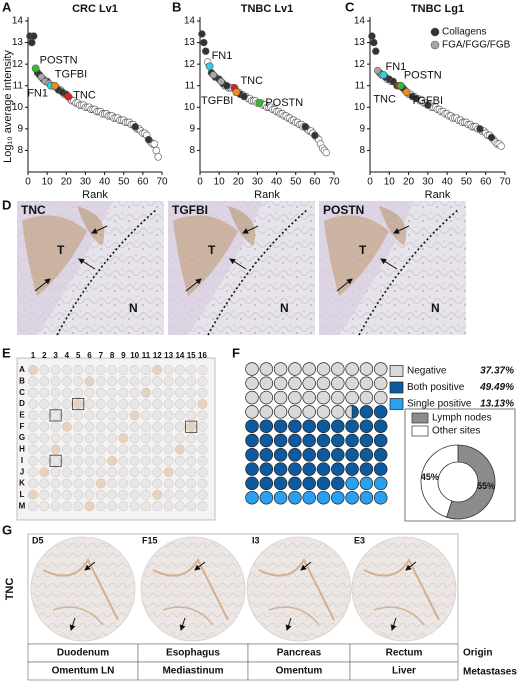 This screenshot has width=520, height=681. Describe the element at coordinates (409, 182) in the screenshot. I see `x-tick-label: 20` at that location.